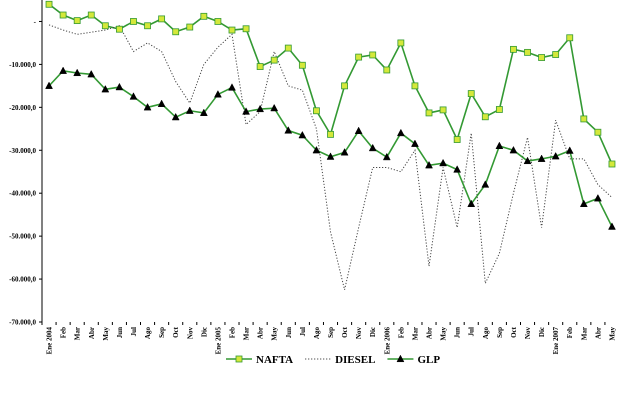 This screenshot has width=621, height=394. Describe the element at coordinates (413, 360) in the screenshot. I see `legend-item-glp: GLP` at that location.